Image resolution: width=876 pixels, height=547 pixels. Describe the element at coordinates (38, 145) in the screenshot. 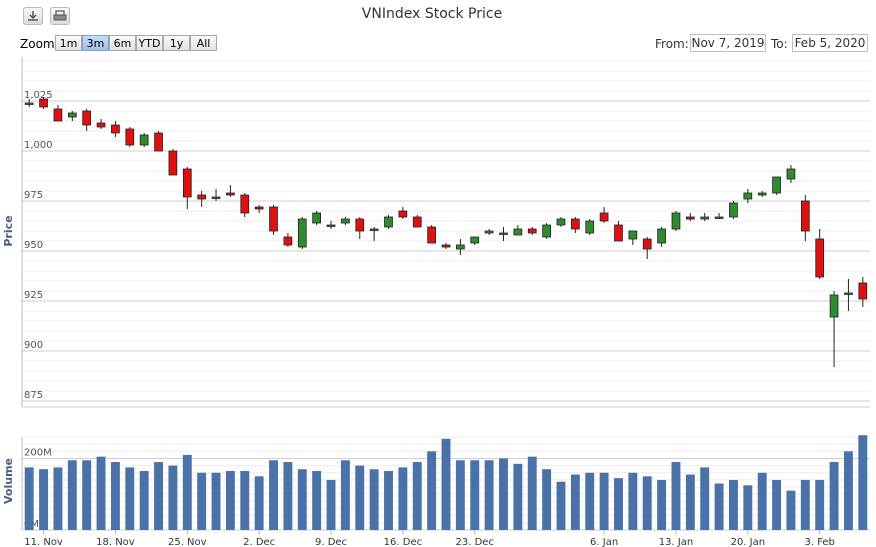

I see `price-tick-label: 1,000` at that location.